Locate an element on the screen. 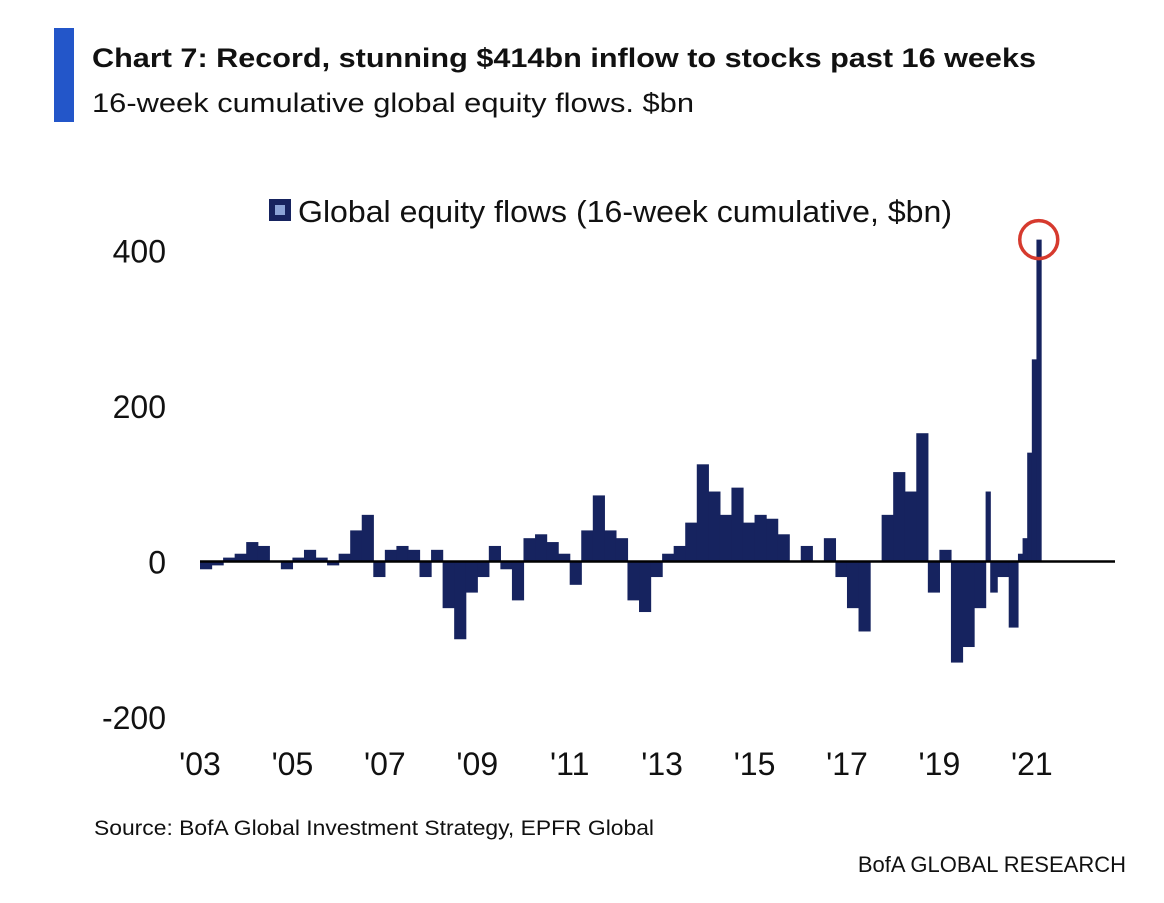  legend-swatch-inner is located at coordinates (280, 210).